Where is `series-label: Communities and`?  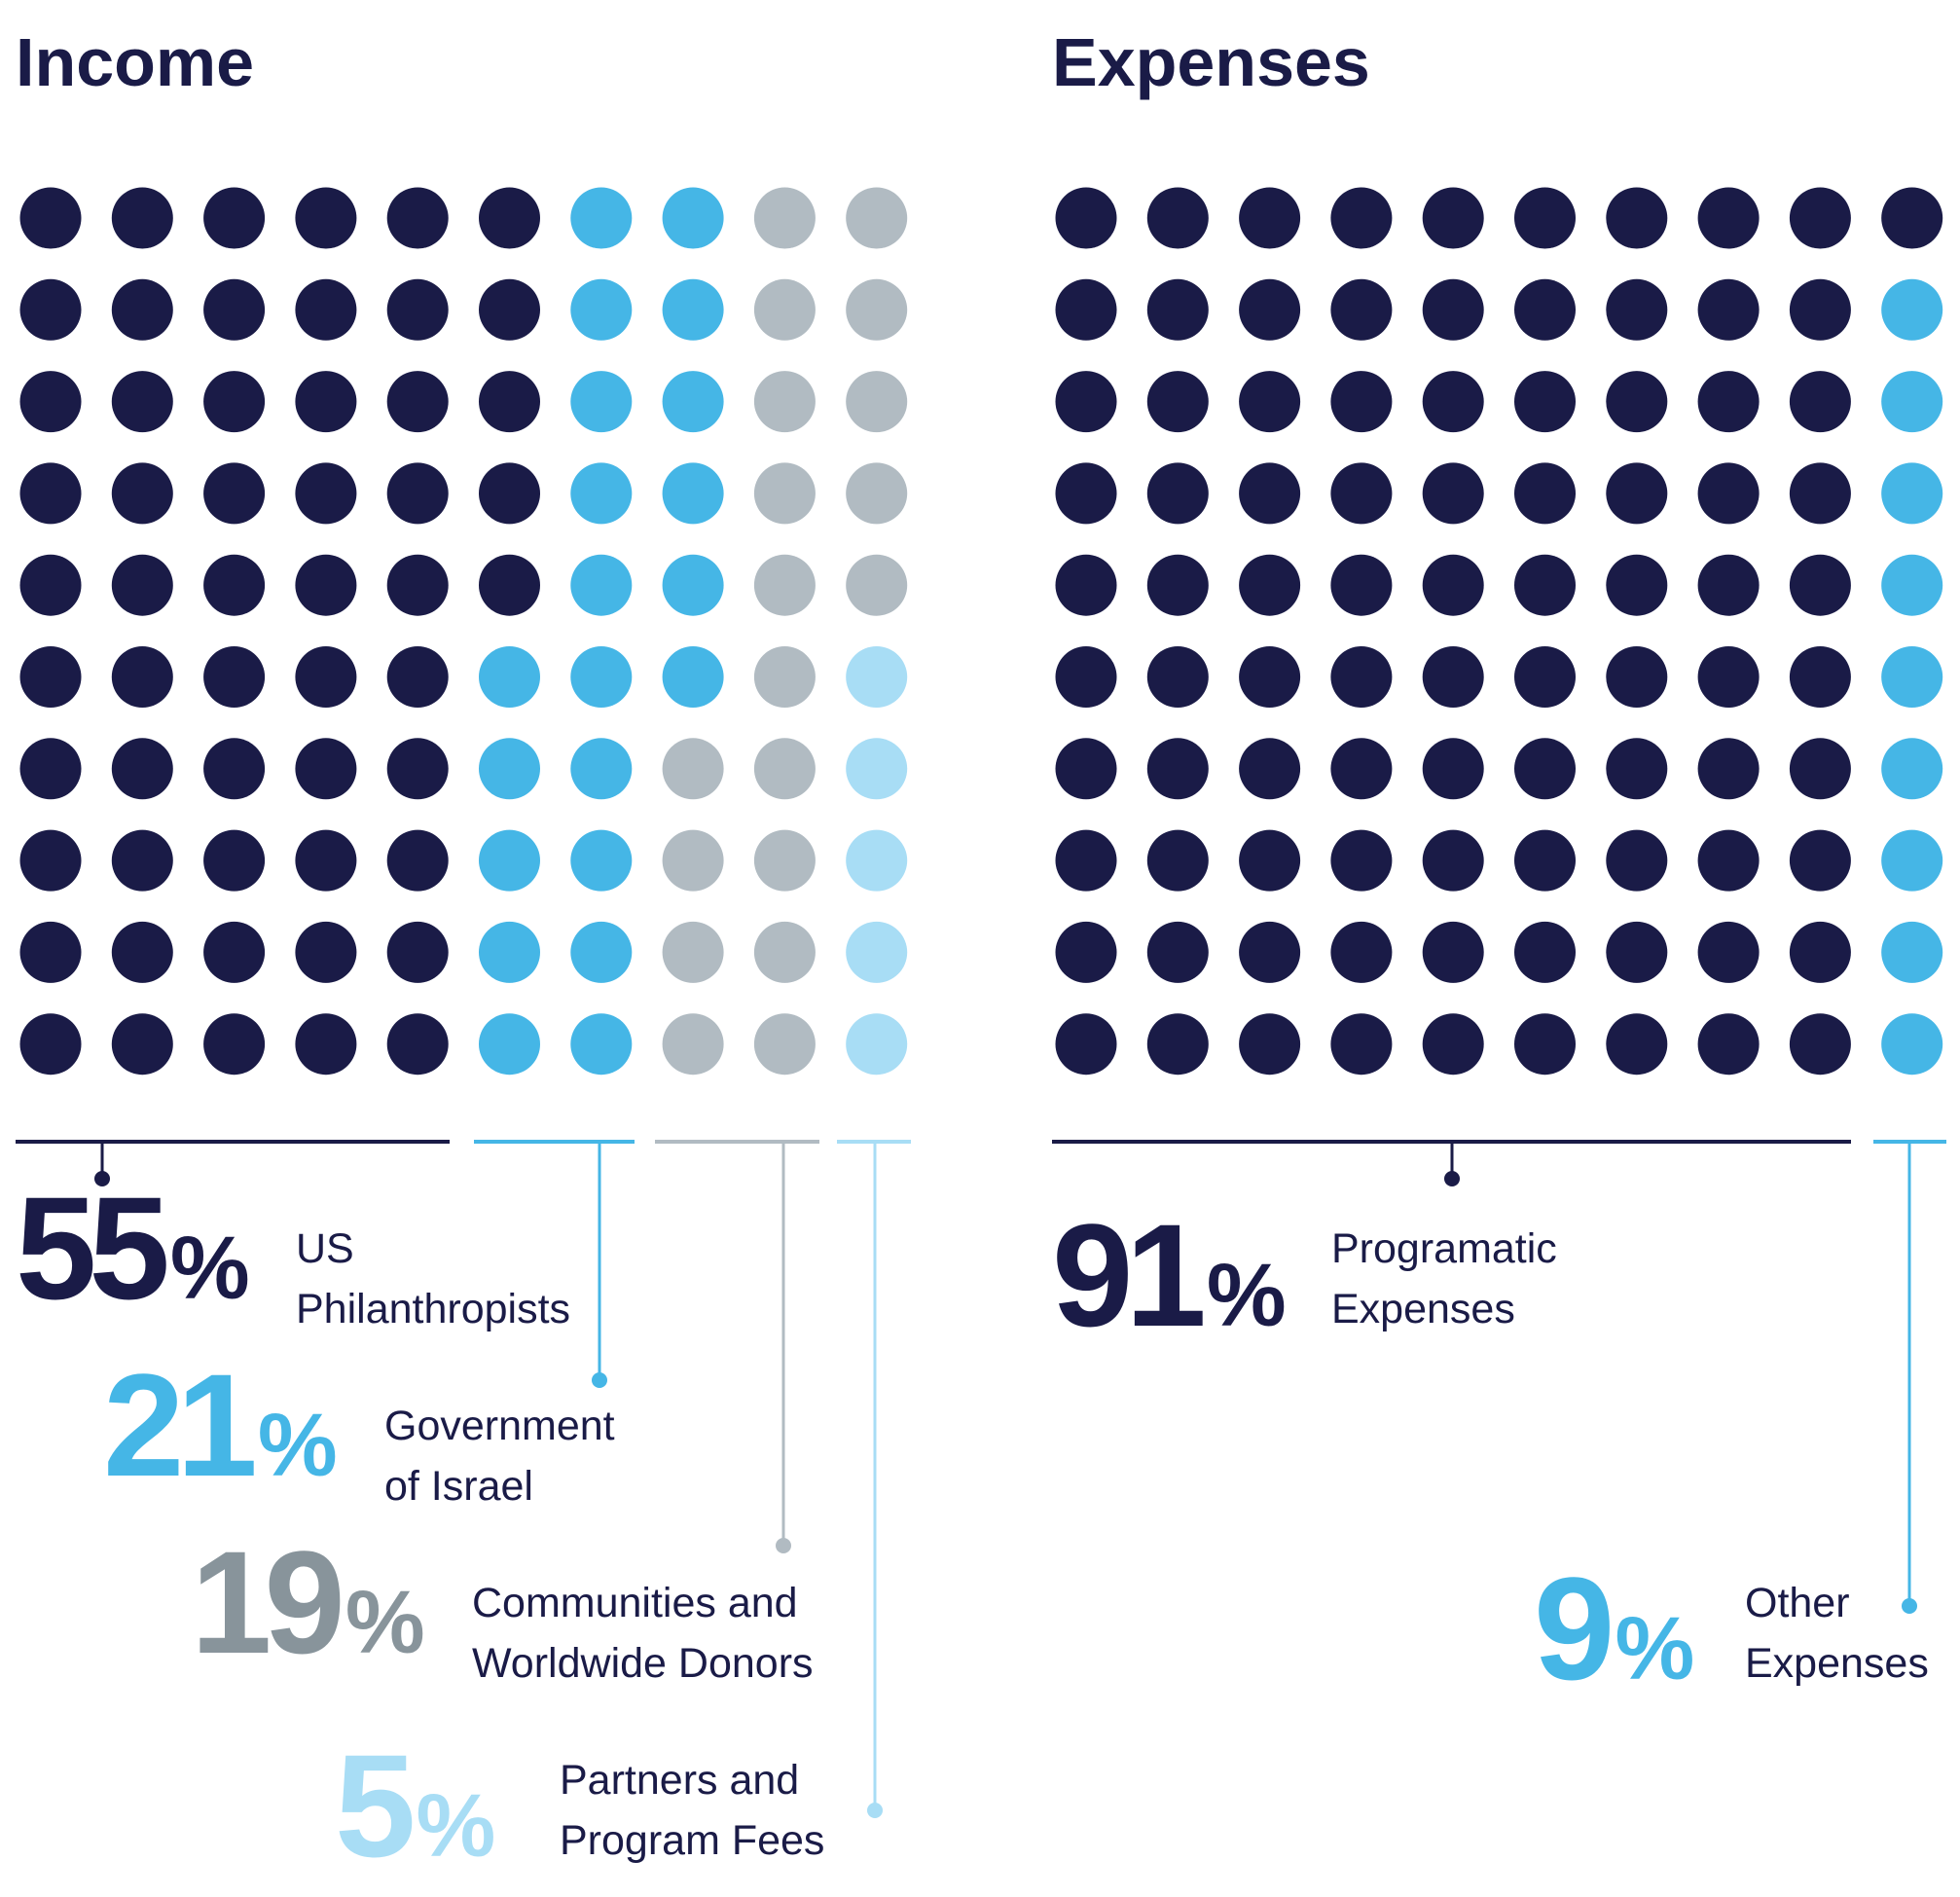
series-label: Communities and is located at coordinates (635, 1603).